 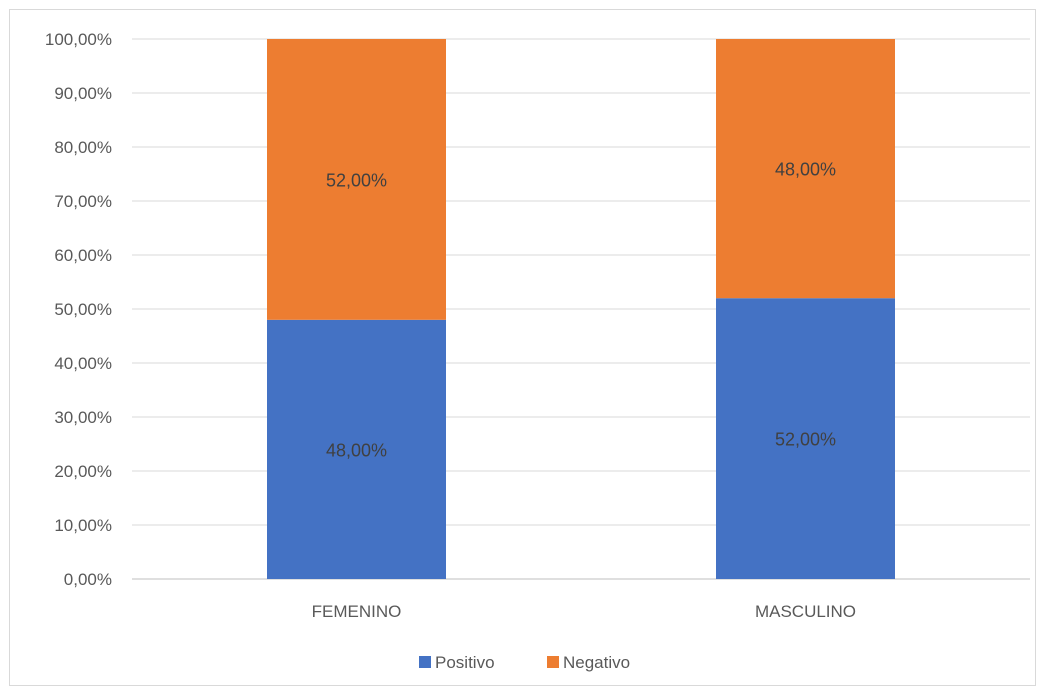 What do you see at coordinates (584, 611) in the screenshot?
I see `x-axis-category-labels: FEMENINO MASCULINO` at bounding box center [584, 611].